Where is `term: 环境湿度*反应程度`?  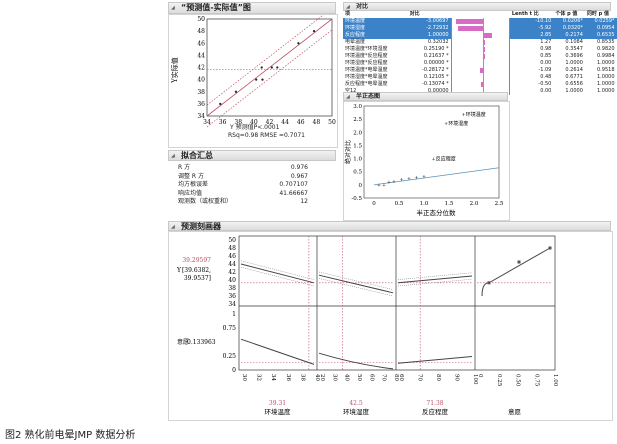 term: 环境湿度*反应程度 is located at coordinates (366, 63).